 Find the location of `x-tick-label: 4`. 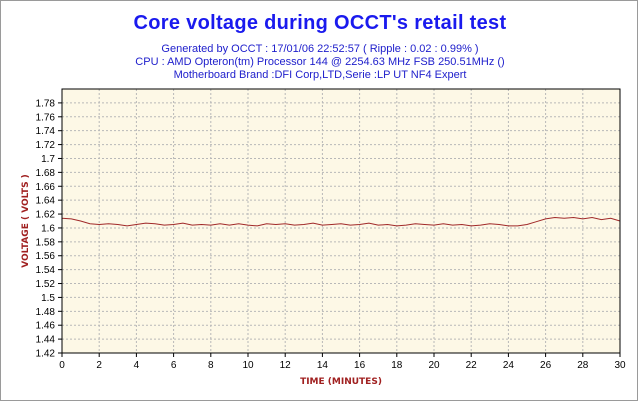

x-tick-label: 4 is located at coordinates (137, 365).